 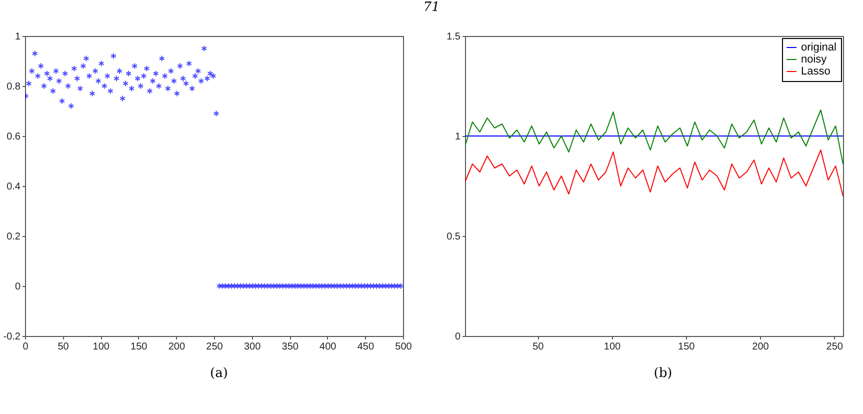 I want to click on legend-label: Lasso, so click(x=815, y=72).